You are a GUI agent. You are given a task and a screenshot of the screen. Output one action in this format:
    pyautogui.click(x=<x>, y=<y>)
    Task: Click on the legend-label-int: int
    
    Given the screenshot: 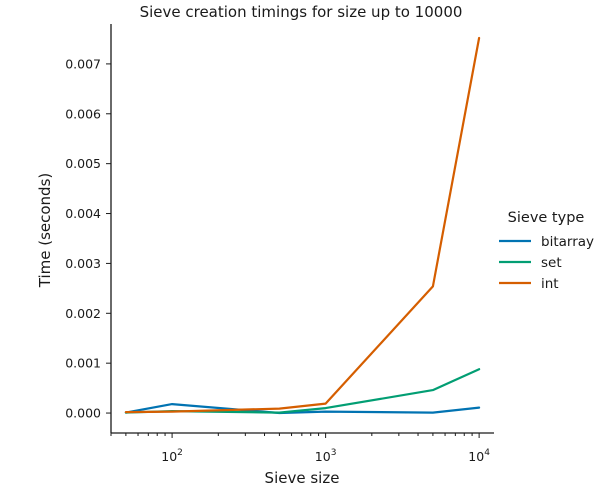 What is the action you would take?
    pyautogui.click(x=550, y=284)
    